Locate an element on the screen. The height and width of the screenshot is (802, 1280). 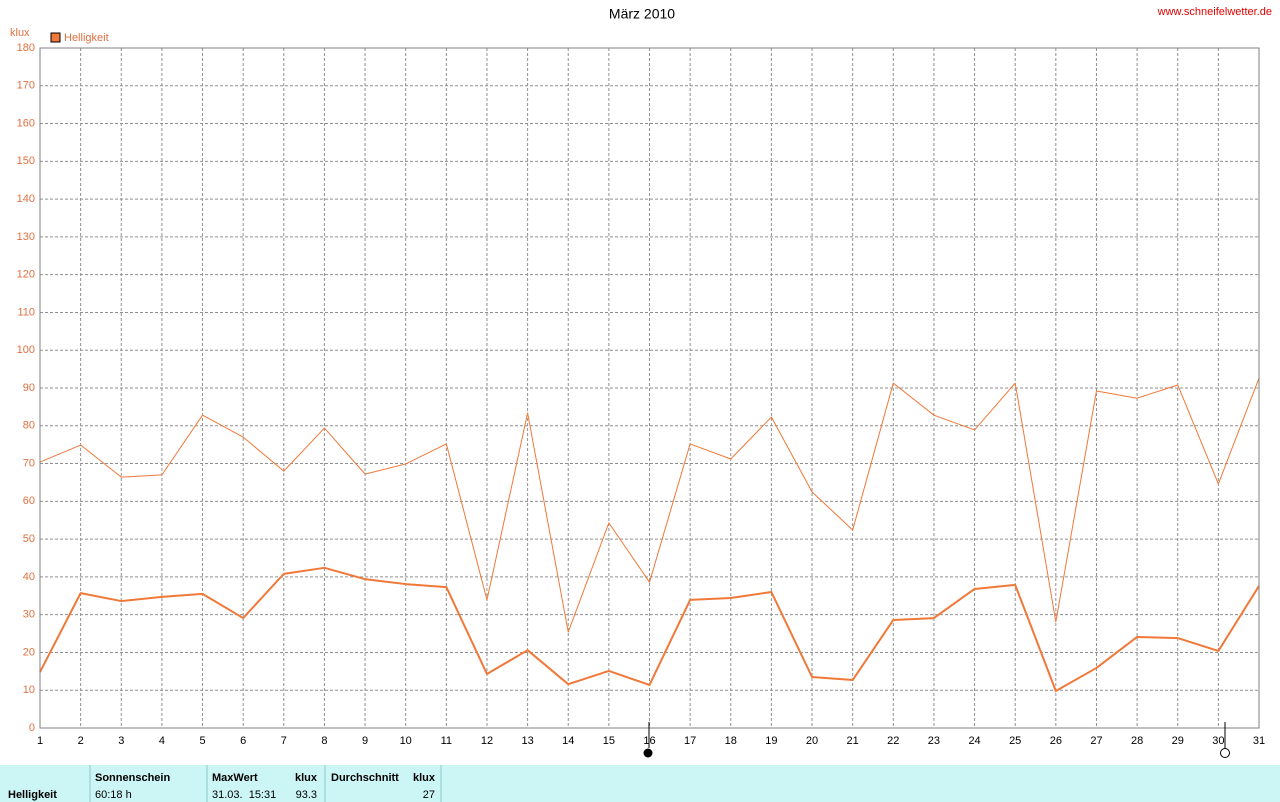
y-tick-label: 120 is located at coordinates (26, 275).